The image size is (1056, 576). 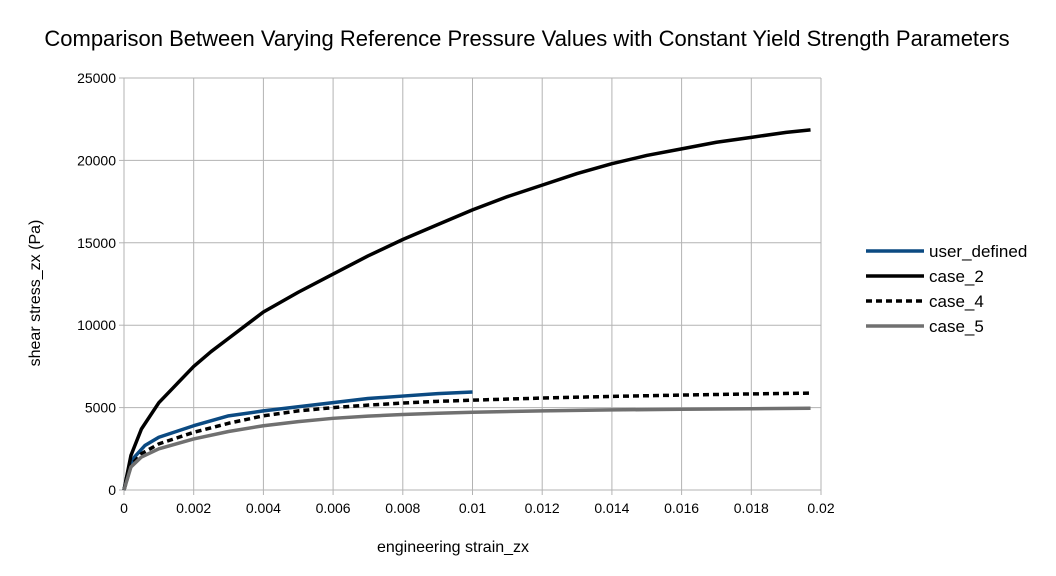 What do you see at coordinates (297, 440) in the screenshot?
I see `series-line-user-defined` at bounding box center [297, 440].